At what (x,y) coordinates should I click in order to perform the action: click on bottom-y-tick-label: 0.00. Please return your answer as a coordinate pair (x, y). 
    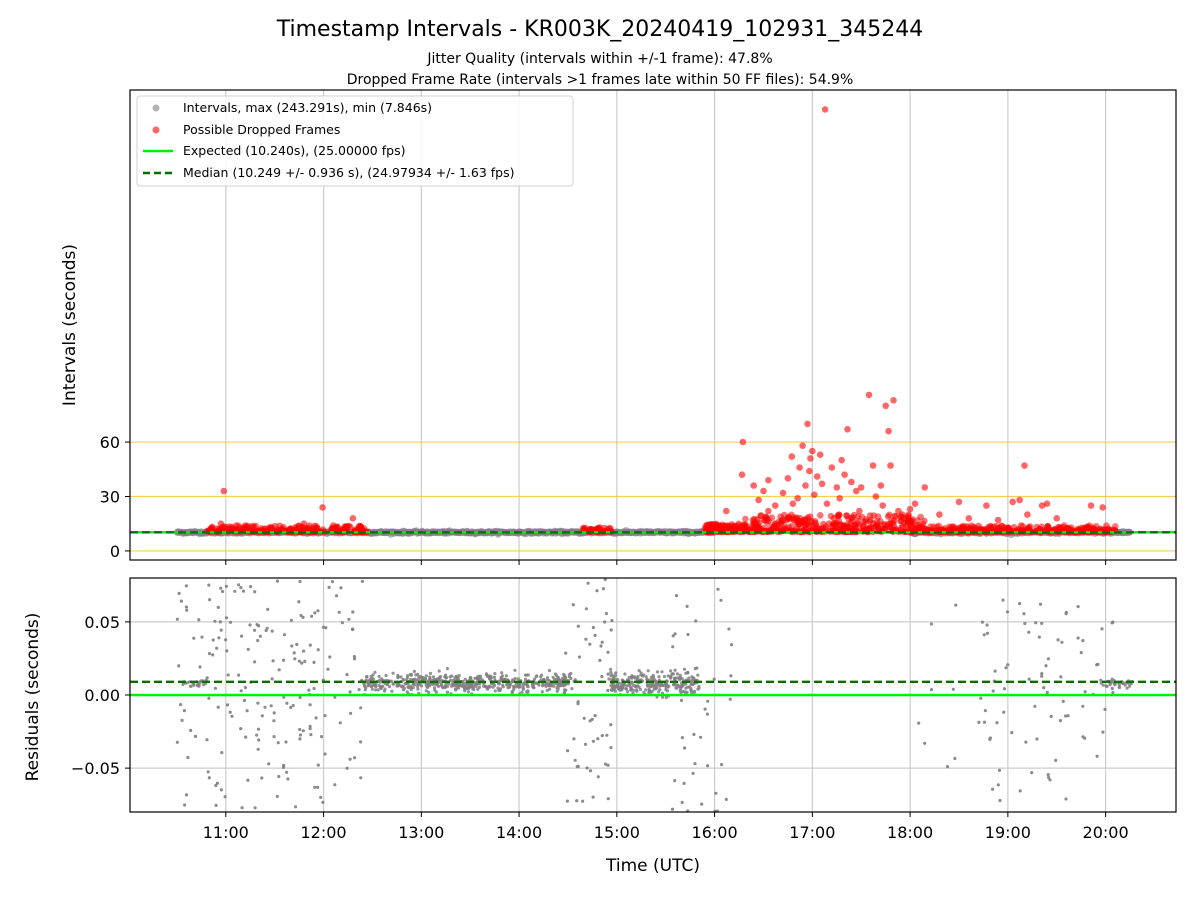
    Looking at the image, I should click on (102, 695).